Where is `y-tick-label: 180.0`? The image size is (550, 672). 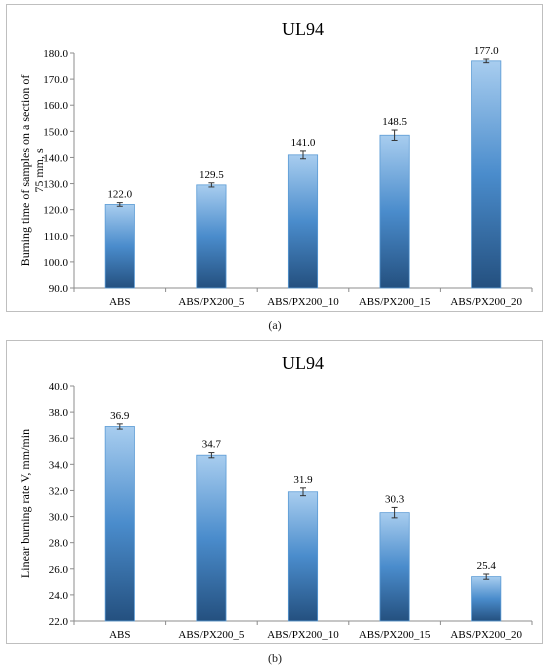 y-tick-label: 180.0 is located at coordinates (55, 54).